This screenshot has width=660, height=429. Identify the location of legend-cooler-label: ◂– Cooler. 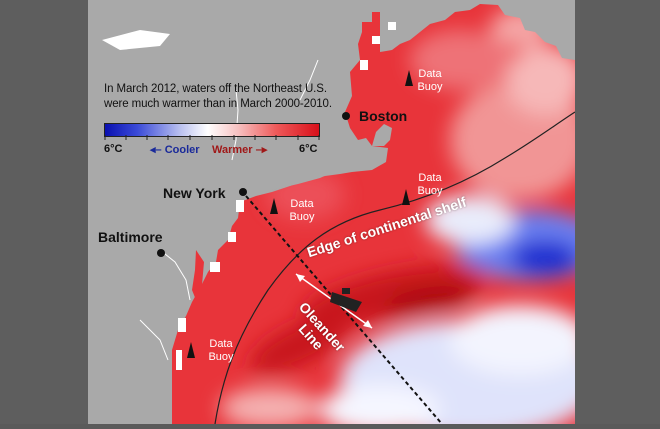
(175, 149).